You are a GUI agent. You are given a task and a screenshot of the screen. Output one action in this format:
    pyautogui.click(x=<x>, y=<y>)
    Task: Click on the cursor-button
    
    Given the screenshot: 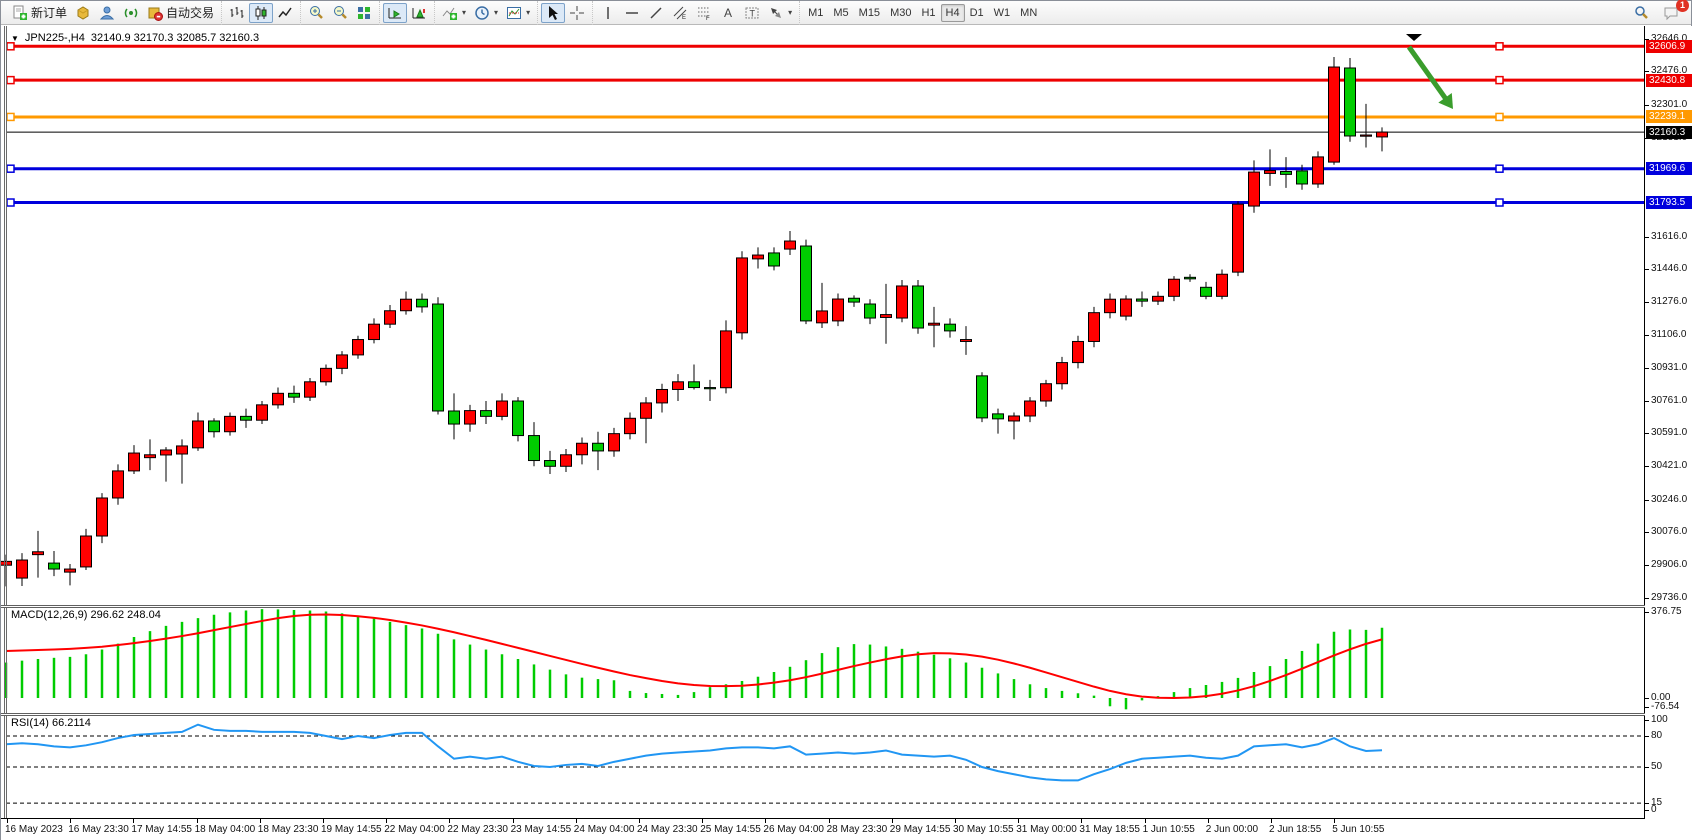 What is the action you would take?
    pyautogui.click(x=553, y=12)
    